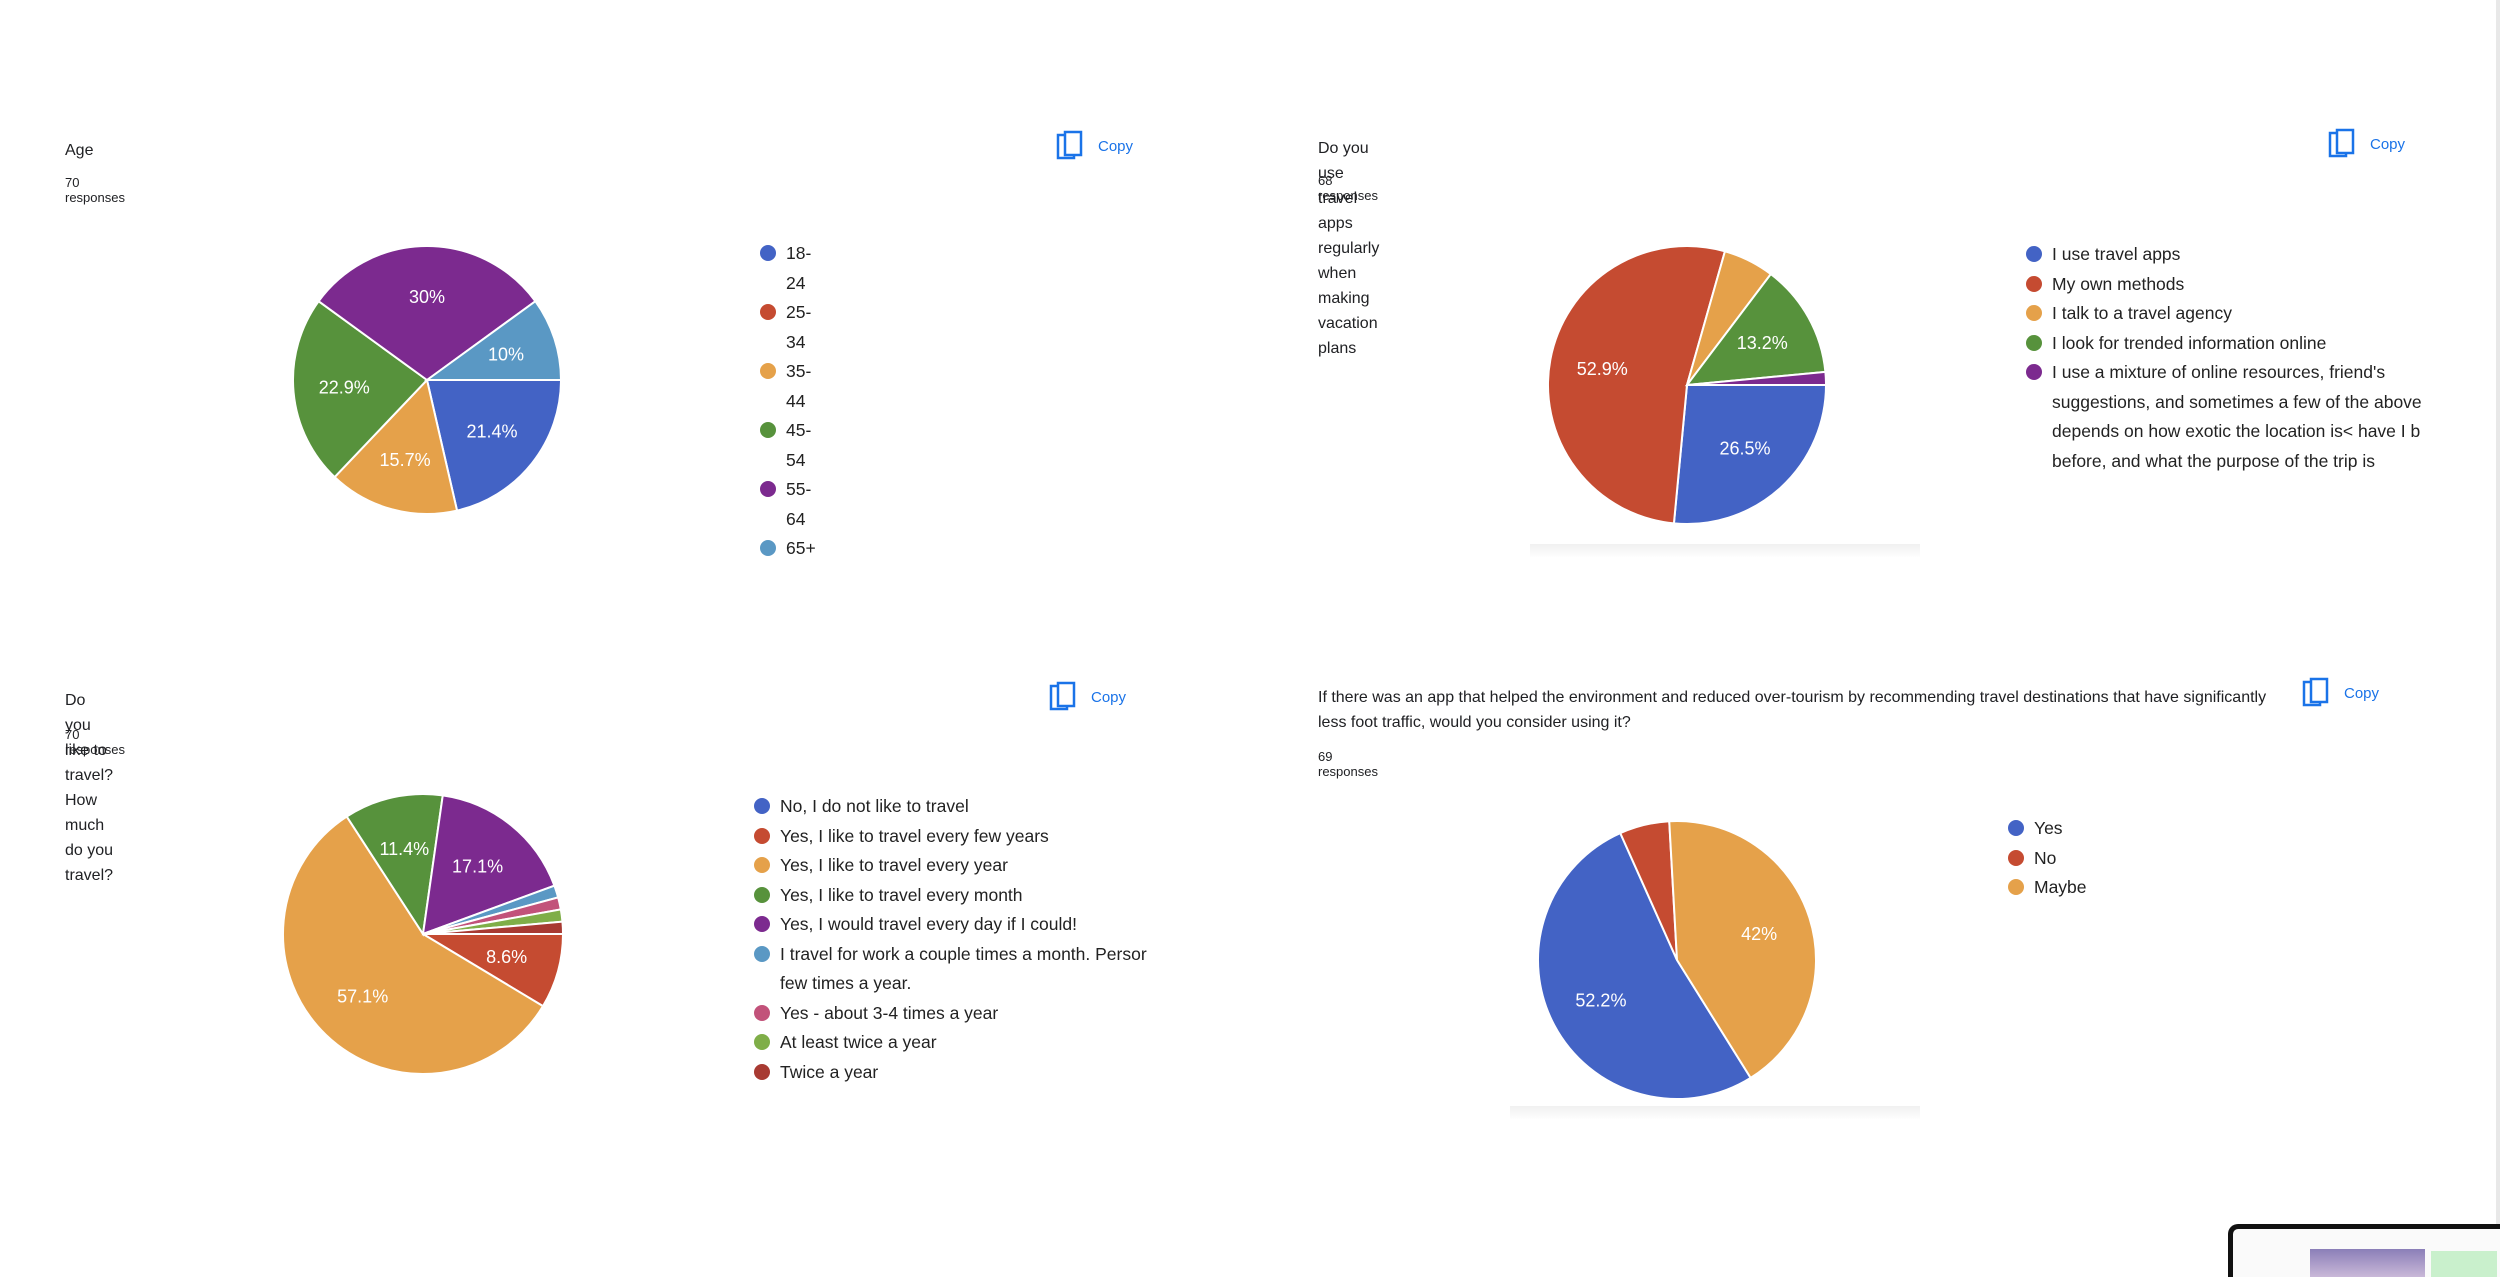 The width and height of the screenshot is (2500, 1277). Describe the element at coordinates (1602, 369) in the screenshot. I see `pie-slice-label: 52.9%` at that location.